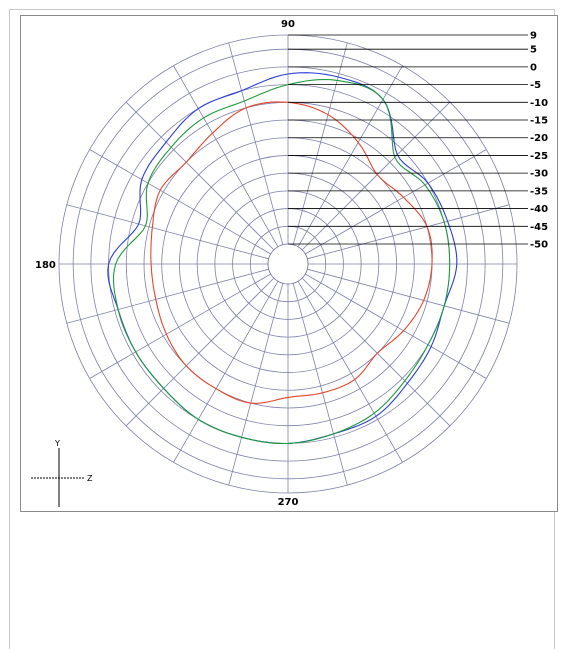 The width and height of the screenshot is (565, 649). Describe the element at coordinates (539, 209) in the screenshot. I see `radial-tick-label: -40` at that location.